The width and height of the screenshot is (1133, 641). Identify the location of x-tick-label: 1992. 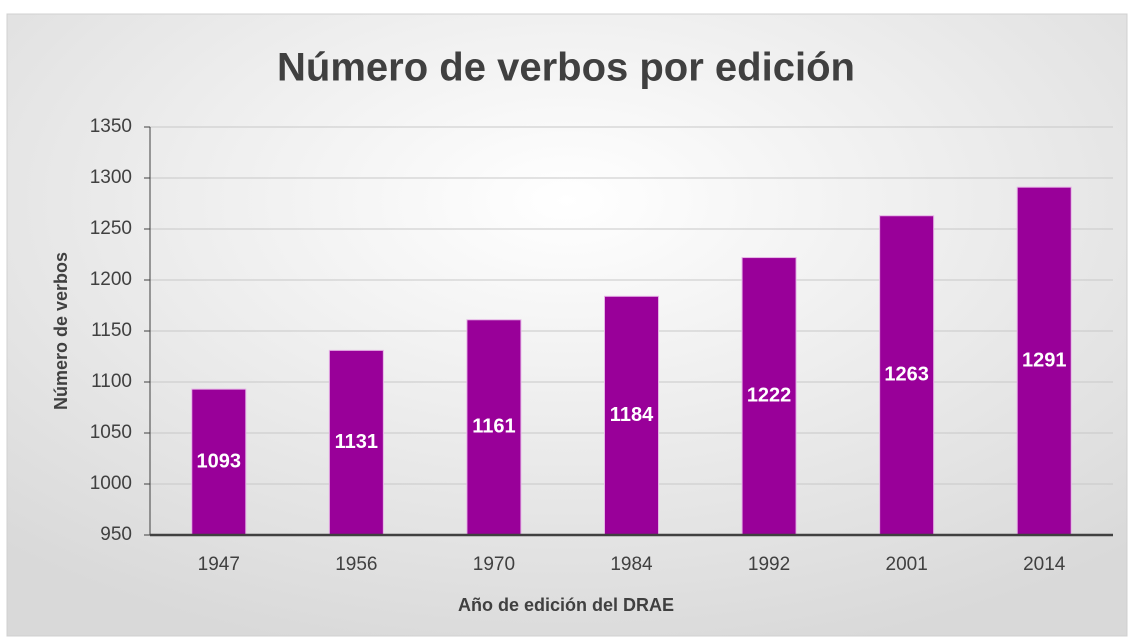
(769, 564).